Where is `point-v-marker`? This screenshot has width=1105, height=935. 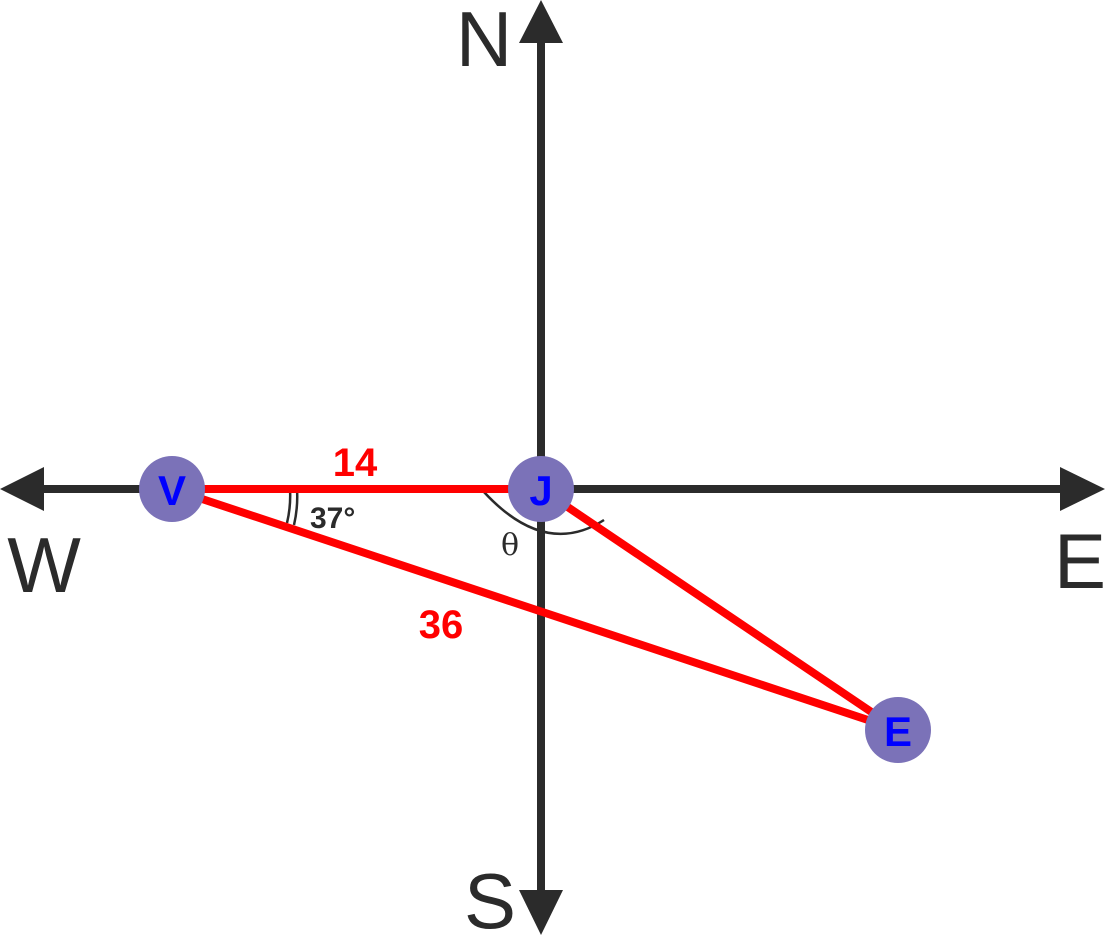
point-v-marker is located at coordinates (172, 489).